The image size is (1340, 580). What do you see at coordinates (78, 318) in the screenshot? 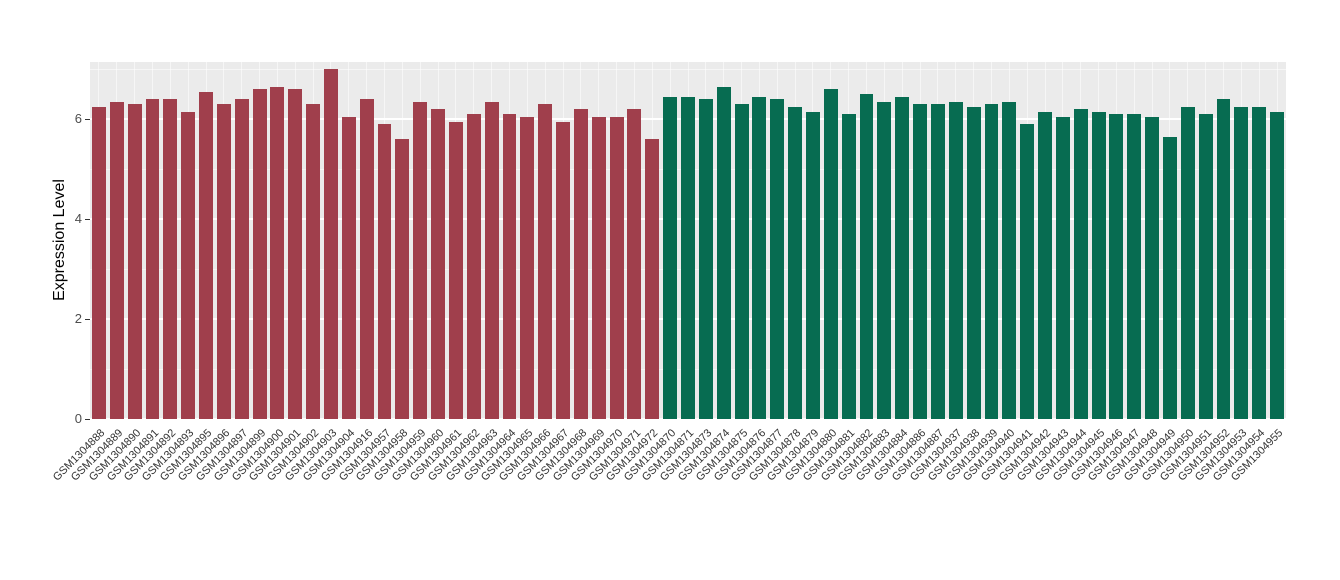
I see `y-tick-label: 2` at bounding box center [78, 318].